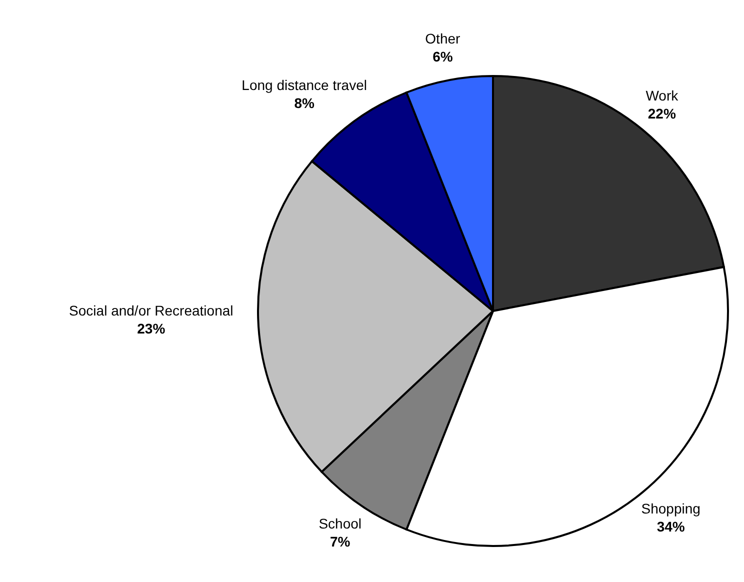 The image size is (744, 582). I want to click on slice-label: Social and/or Recreational, so click(151, 310).